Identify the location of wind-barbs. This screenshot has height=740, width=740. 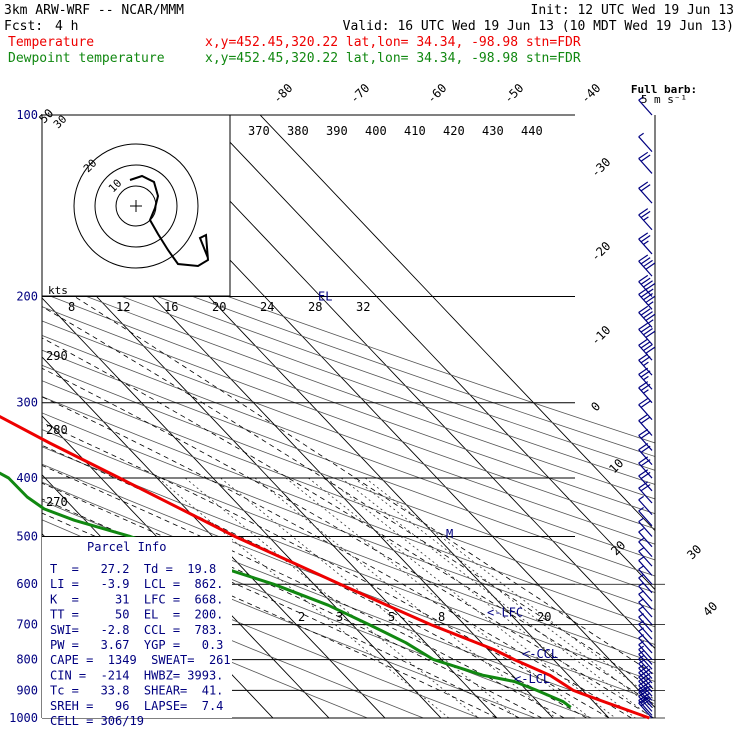
(647, 407).